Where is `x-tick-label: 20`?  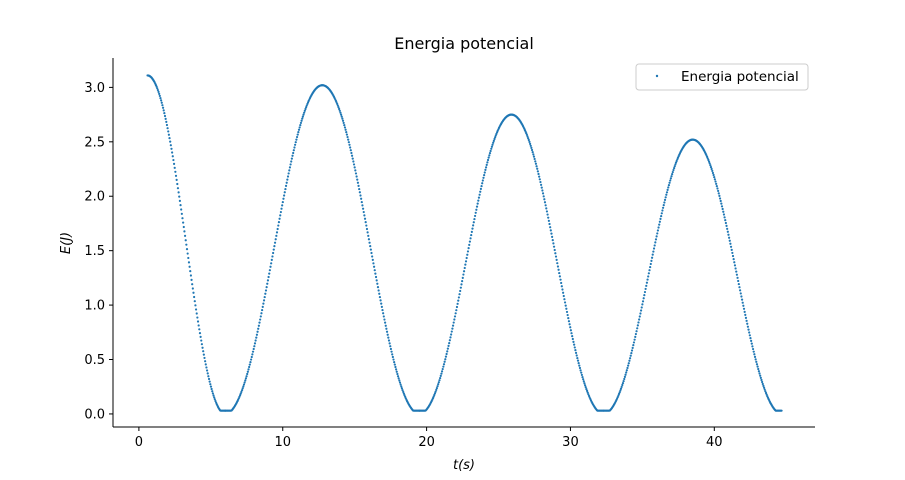 x-tick-label: 20 is located at coordinates (426, 442).